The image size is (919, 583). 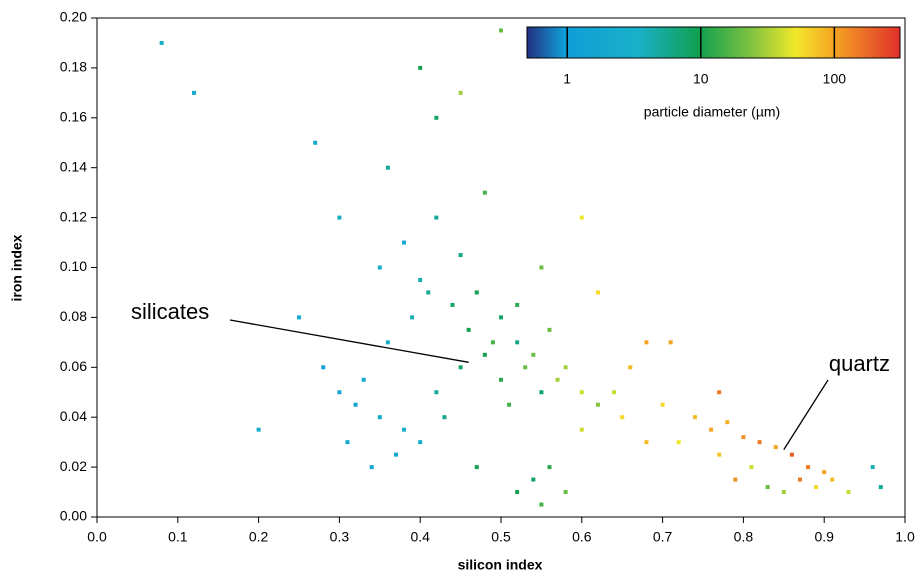 What do you see at coordinates (170, 311) in the screenshot?
I see `annotation: silicates` at bounding box center [170, 311].